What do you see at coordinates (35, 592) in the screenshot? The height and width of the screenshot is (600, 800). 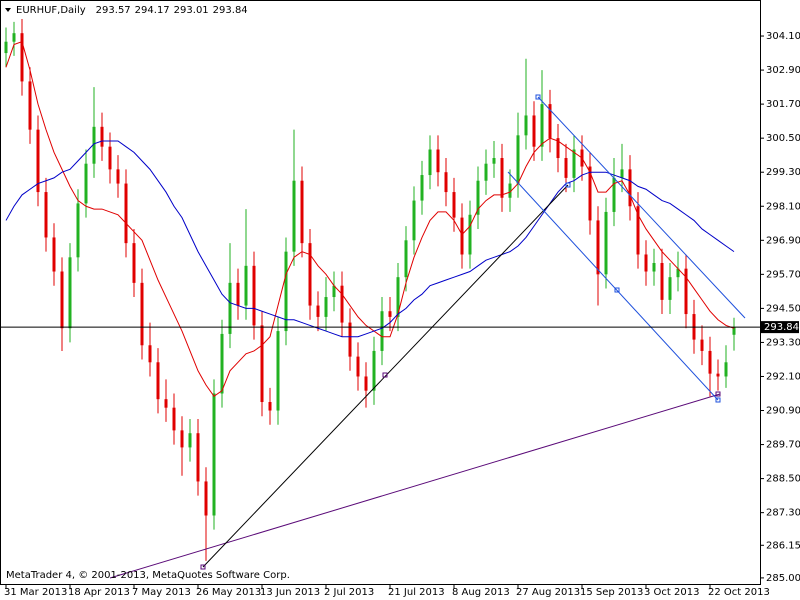 I see `x-tick-label: 31 Mar 2013` at bounding box center [35, 592].